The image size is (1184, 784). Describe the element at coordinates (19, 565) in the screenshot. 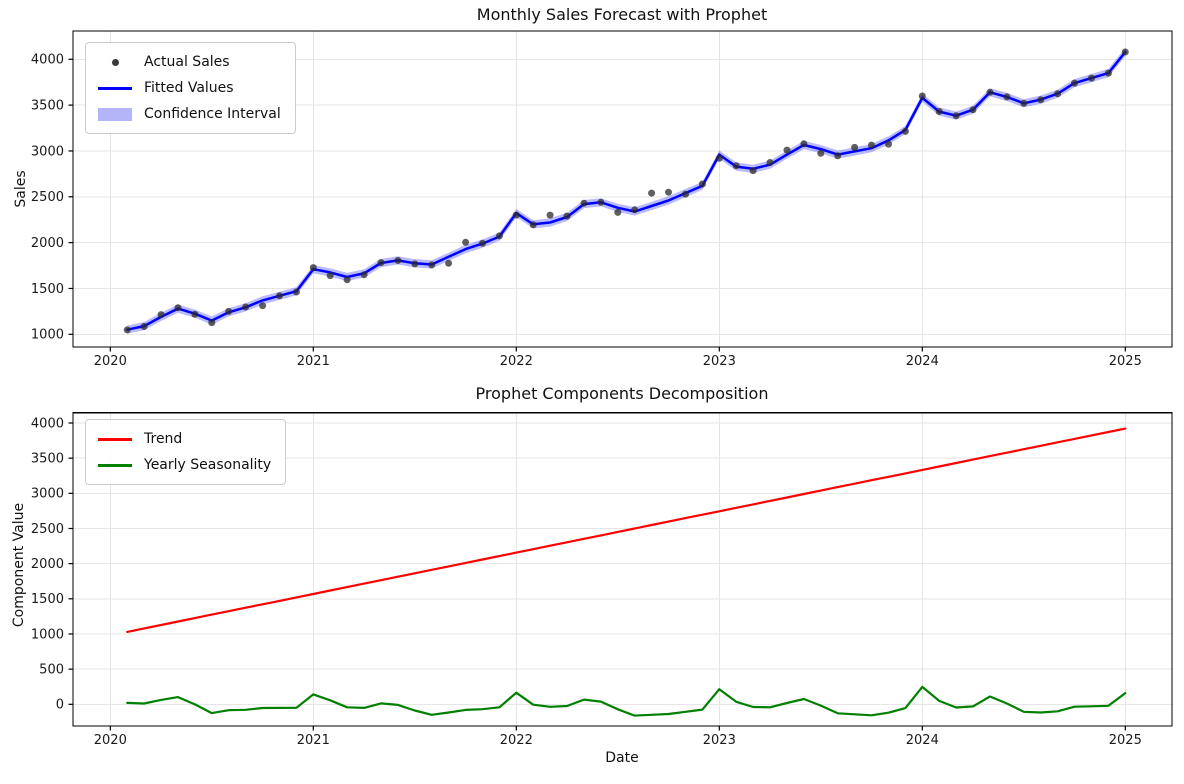

I see `bottom-y-axis-label: Component Value` at that location.